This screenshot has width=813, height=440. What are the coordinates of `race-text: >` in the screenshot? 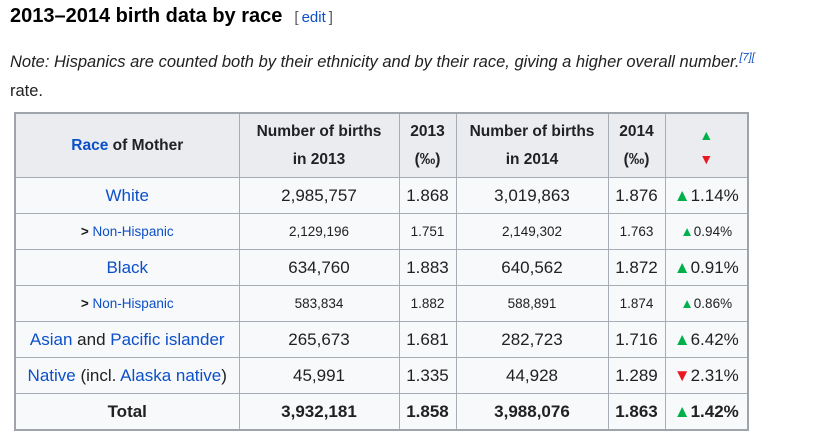 It's located at (86, 303).